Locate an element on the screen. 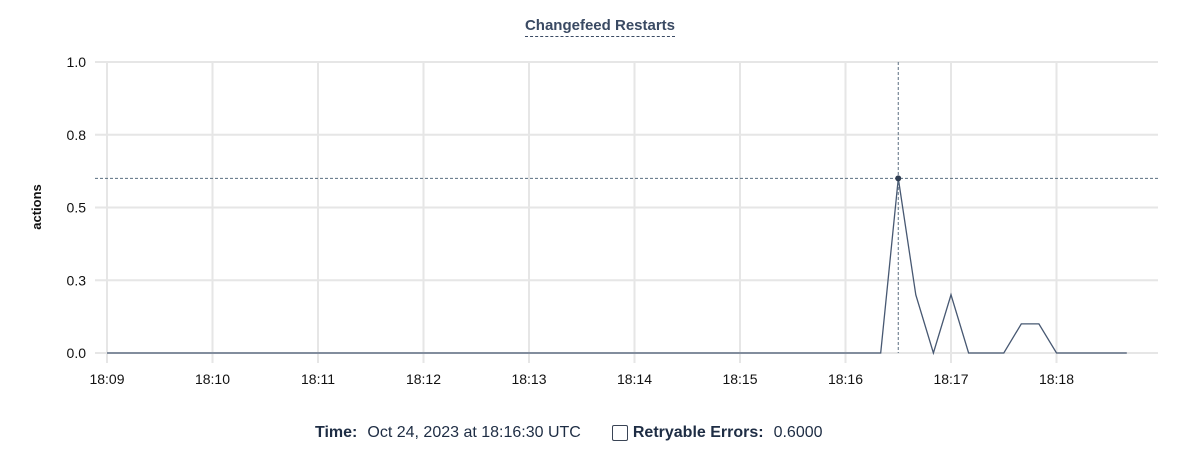 Image resolution: width=1200 pixels, height=469 pixels. x-tick-label: 18:17 is located at coordinates (950, 379).